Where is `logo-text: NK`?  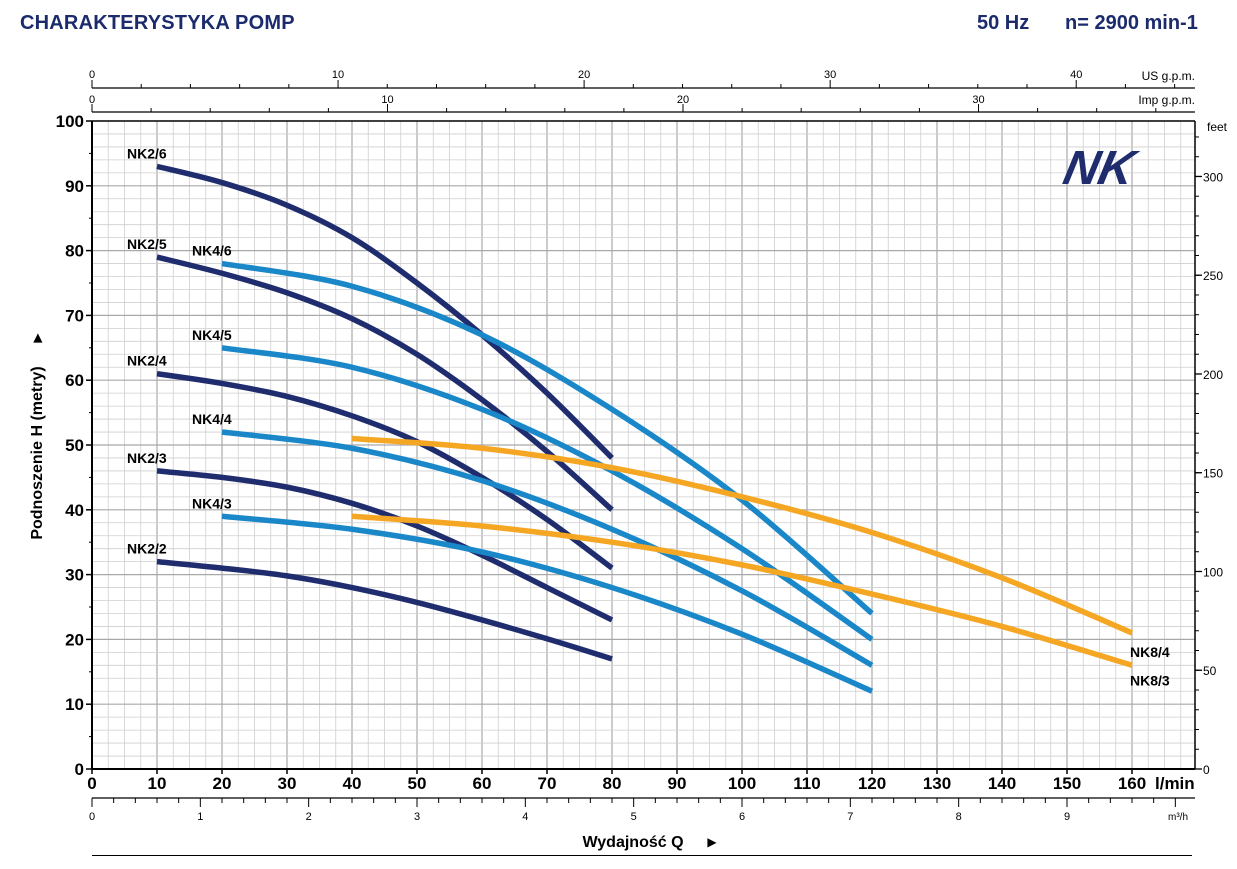 logo-text: NK is located at coordinates (1101, 167).